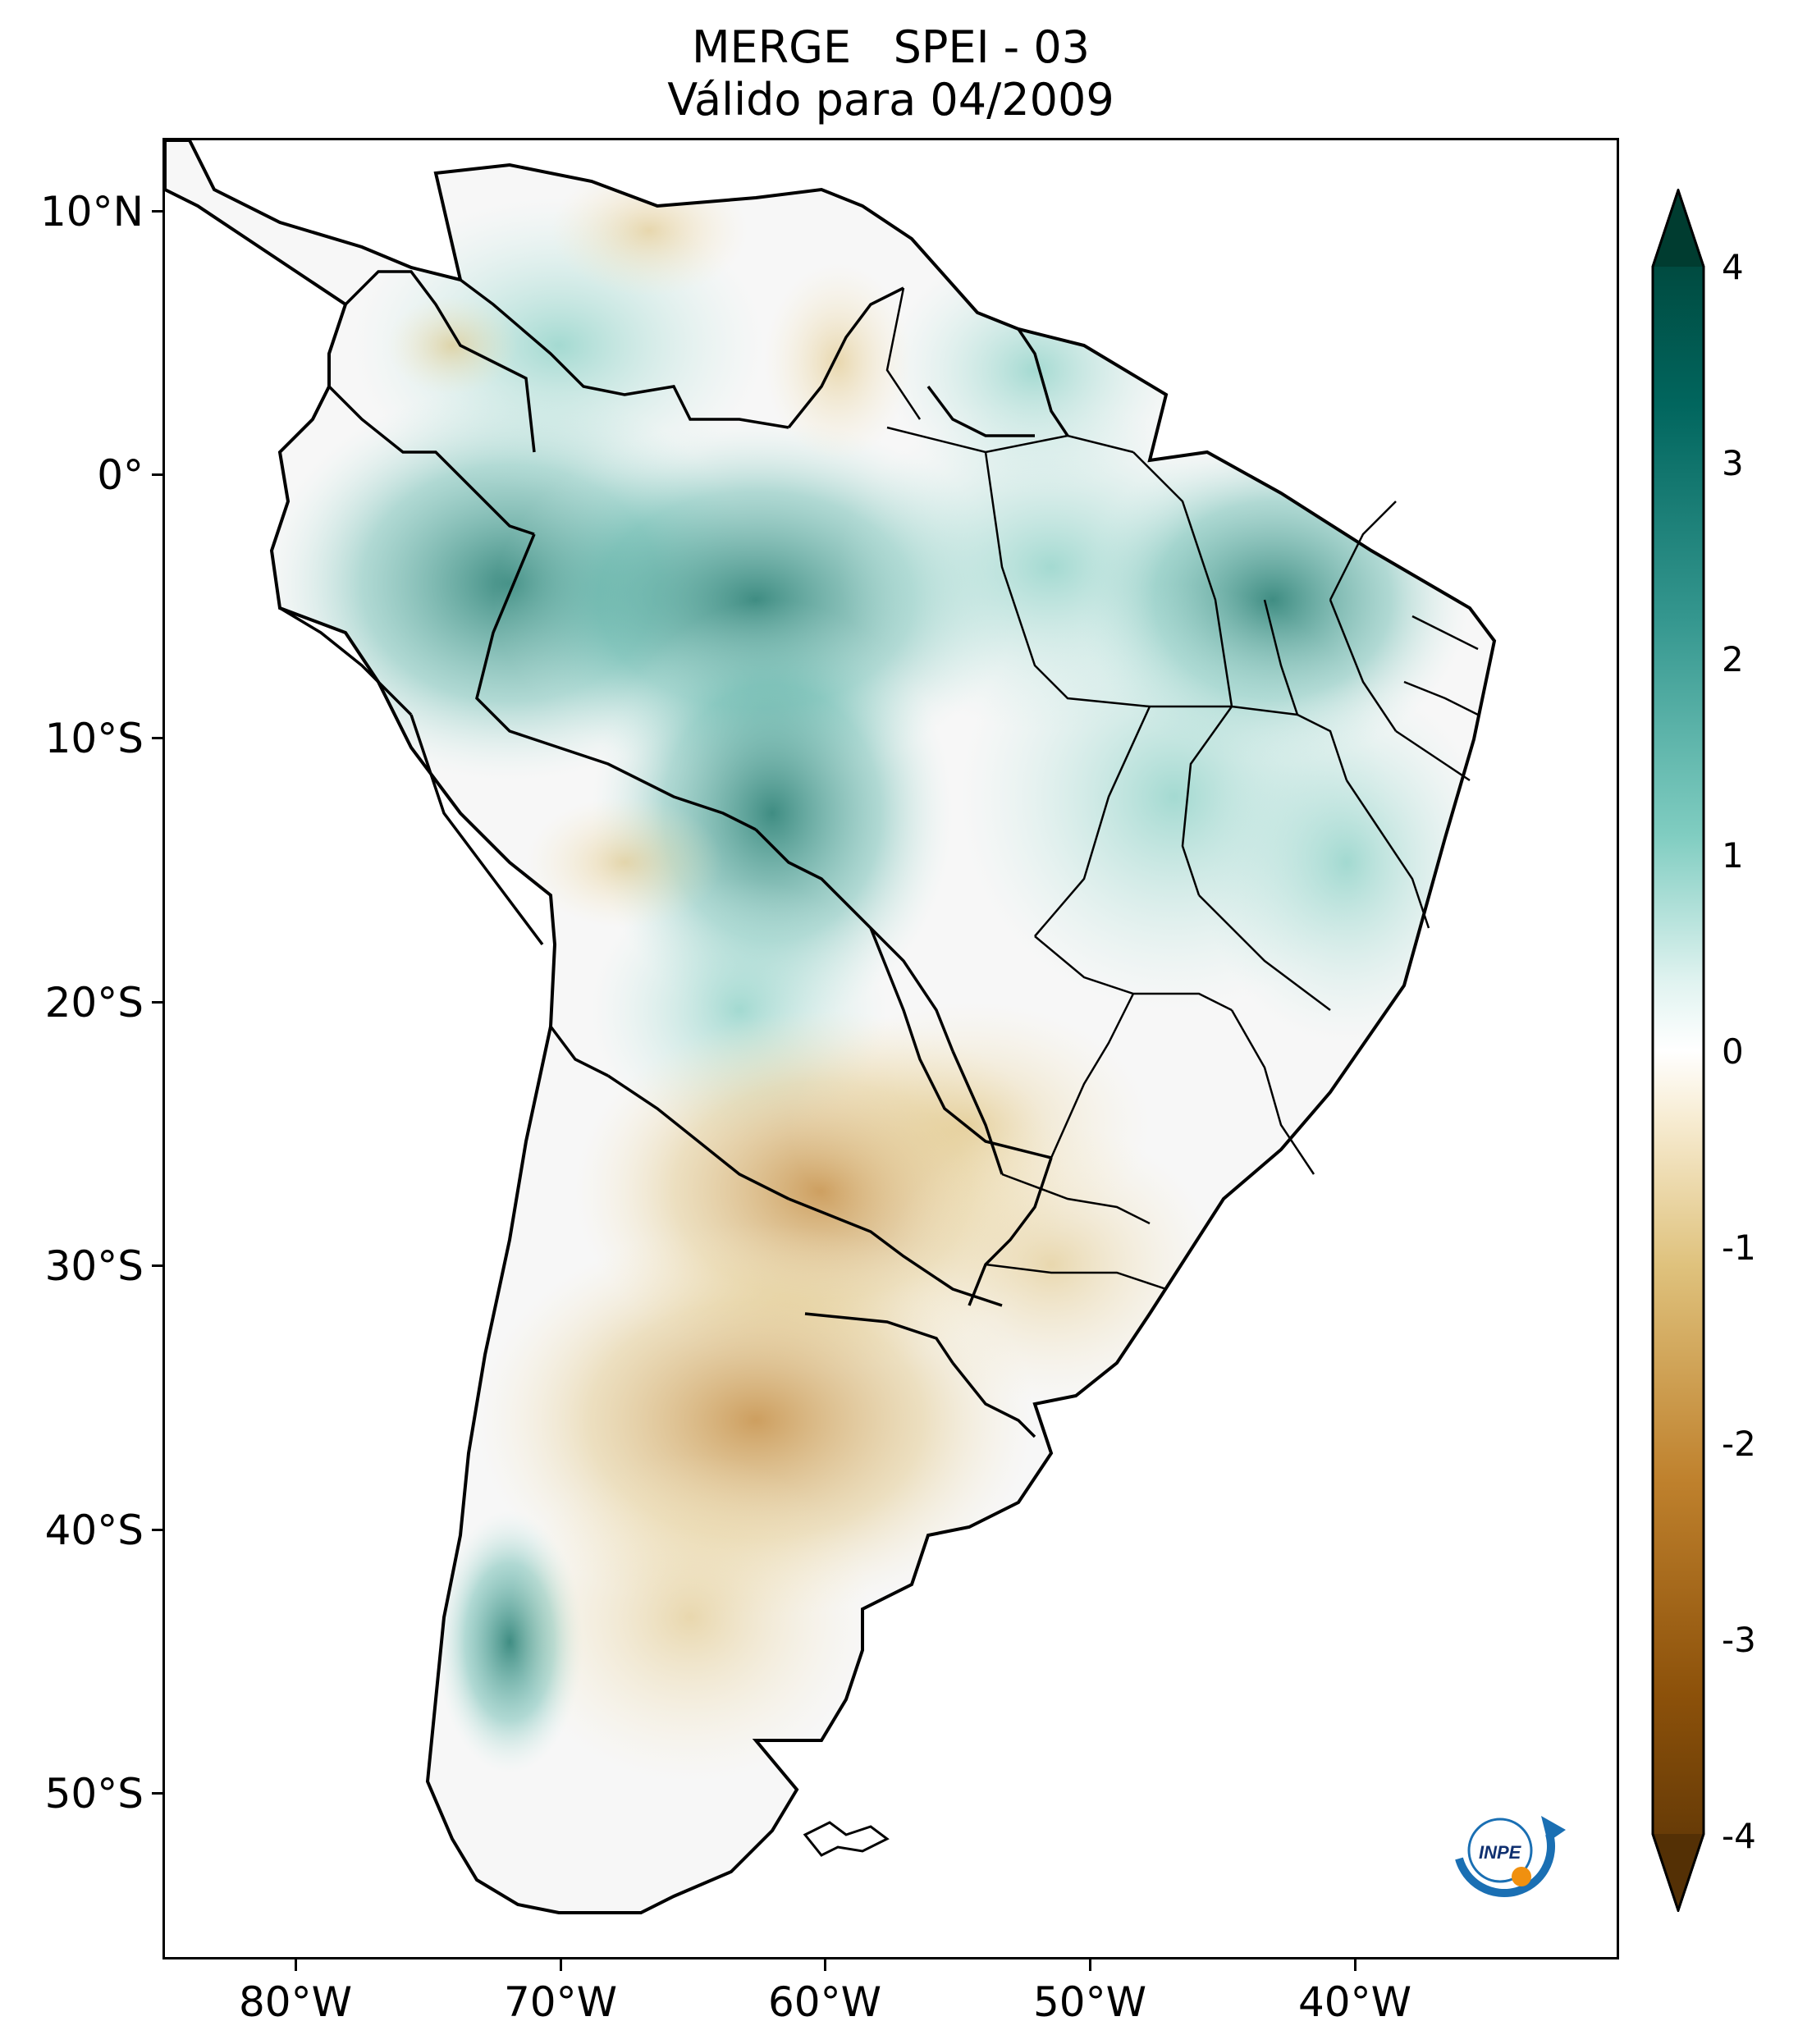 The height and width of the screenshot is (2044, 1798). I want to click on logo-swoosh, so click(1505, 1865).